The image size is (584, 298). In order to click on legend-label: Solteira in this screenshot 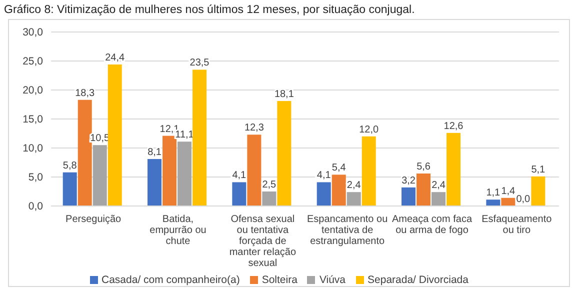, I will do `click(280, 280)`.